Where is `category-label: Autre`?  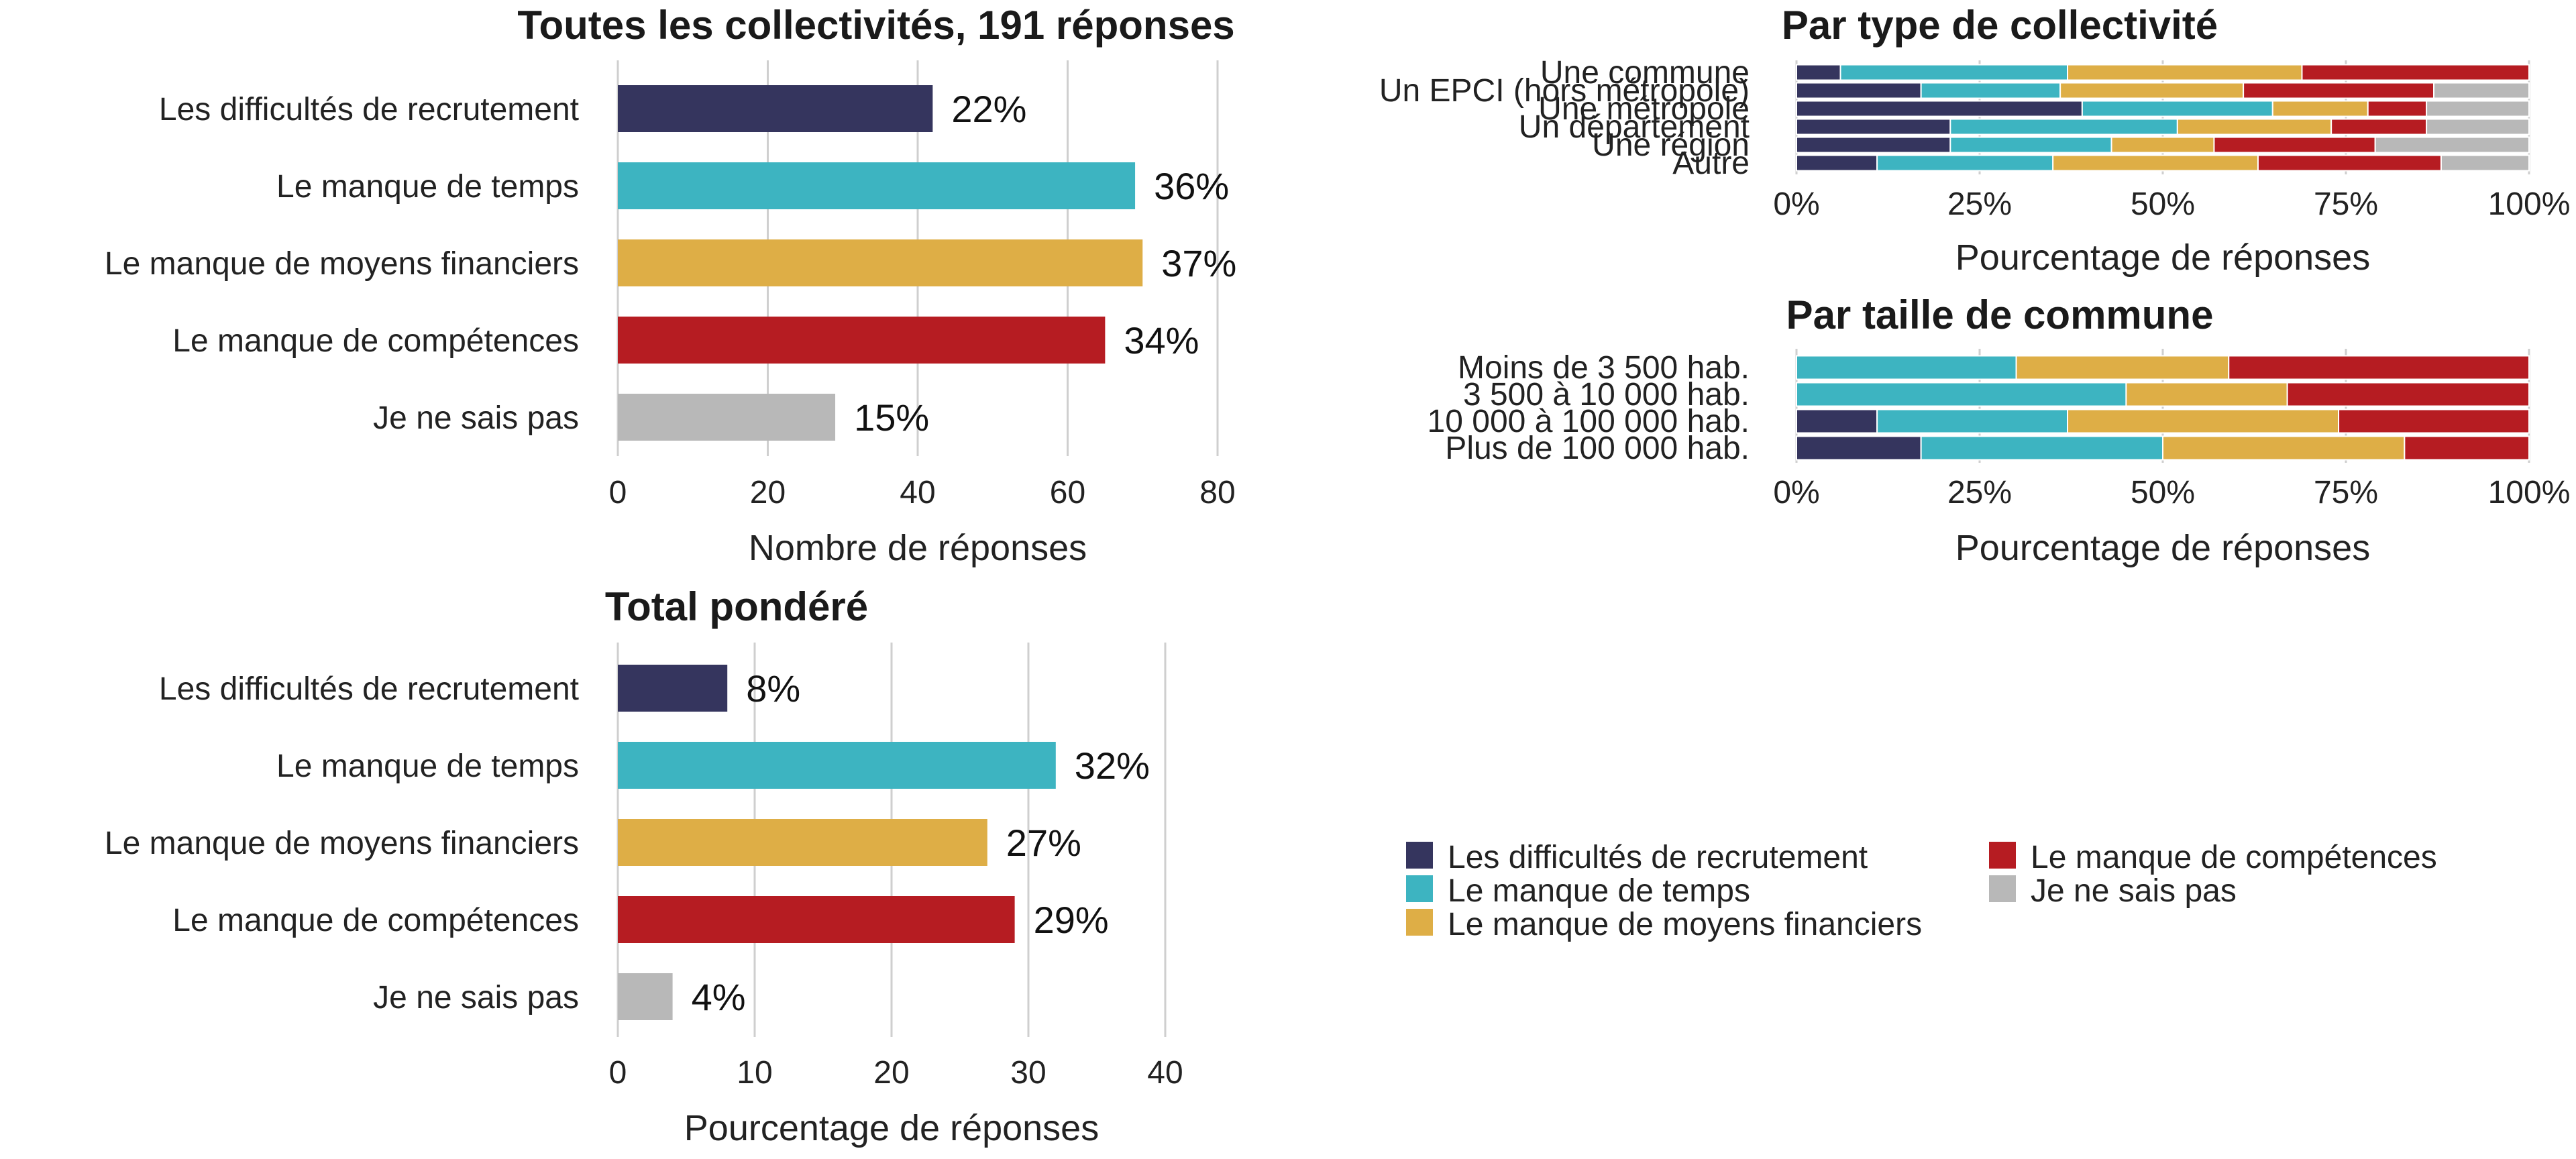 category-label: Autre is located at coordinates (1711, 163).